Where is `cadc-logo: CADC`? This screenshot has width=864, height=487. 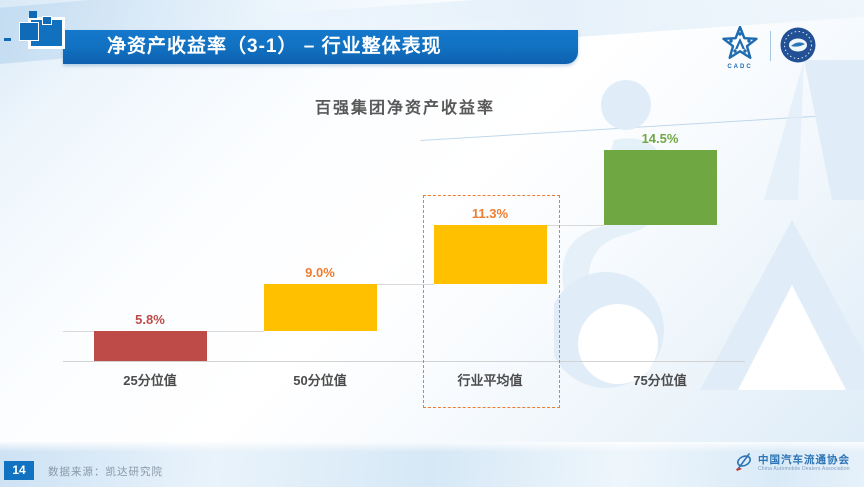
cadc-logo: CADC is located at coordinates (740, 47).